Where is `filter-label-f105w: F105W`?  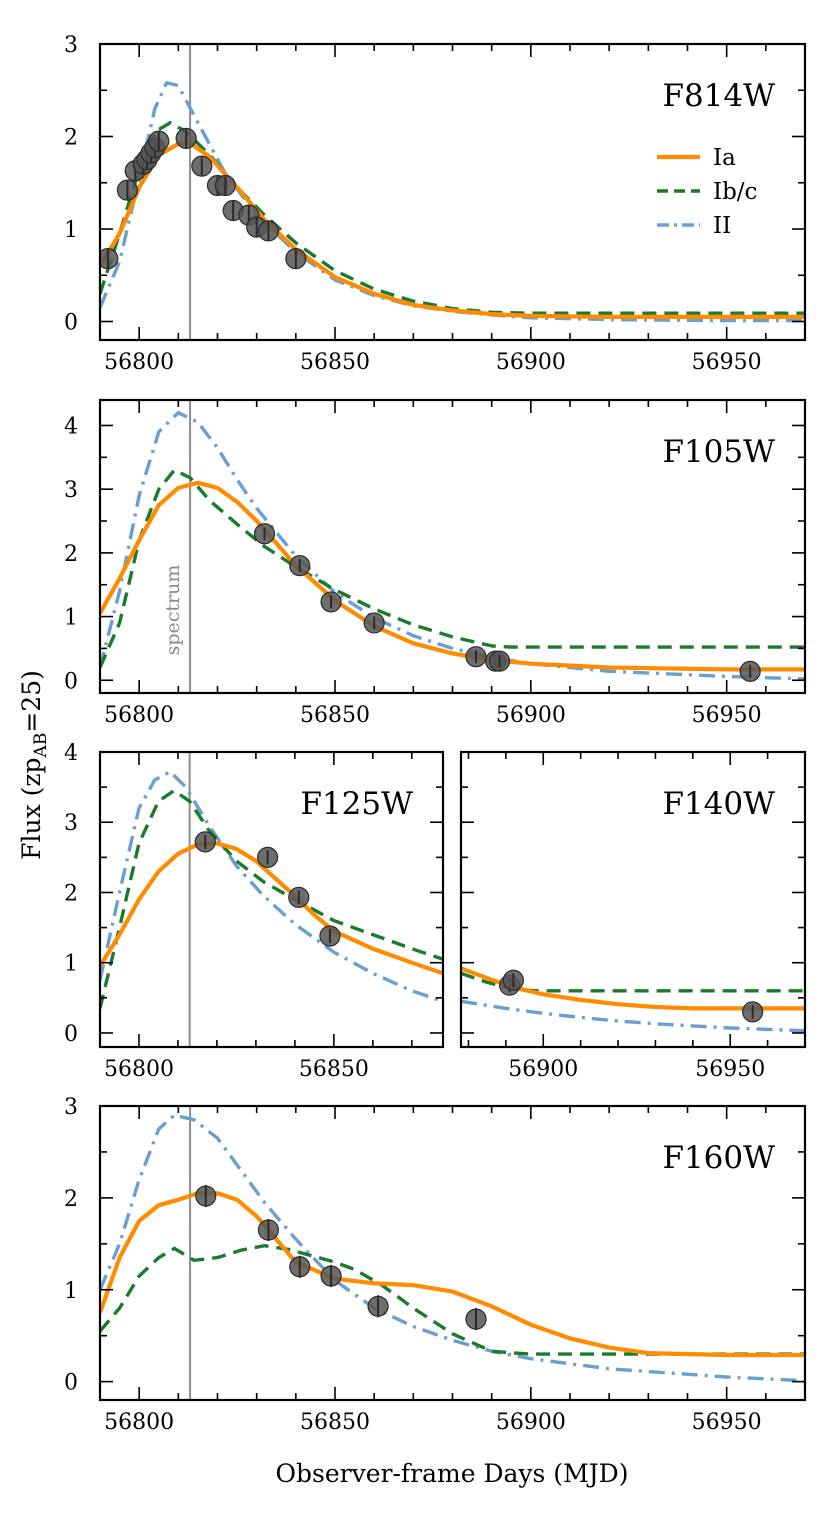 filter-label-f105w: F105W is located at coordinates (718, 452).